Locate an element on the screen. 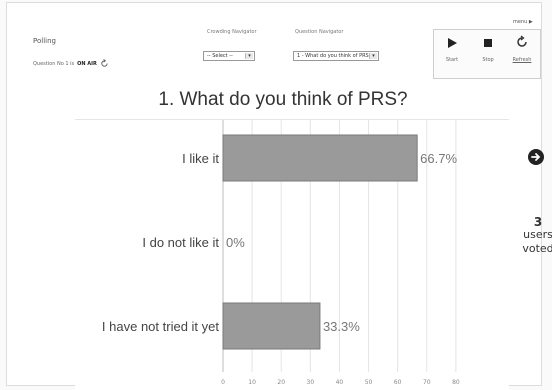 The height and width of the screenshot is (390, 552). data-label: 0% is located at coordinates (235, 242).